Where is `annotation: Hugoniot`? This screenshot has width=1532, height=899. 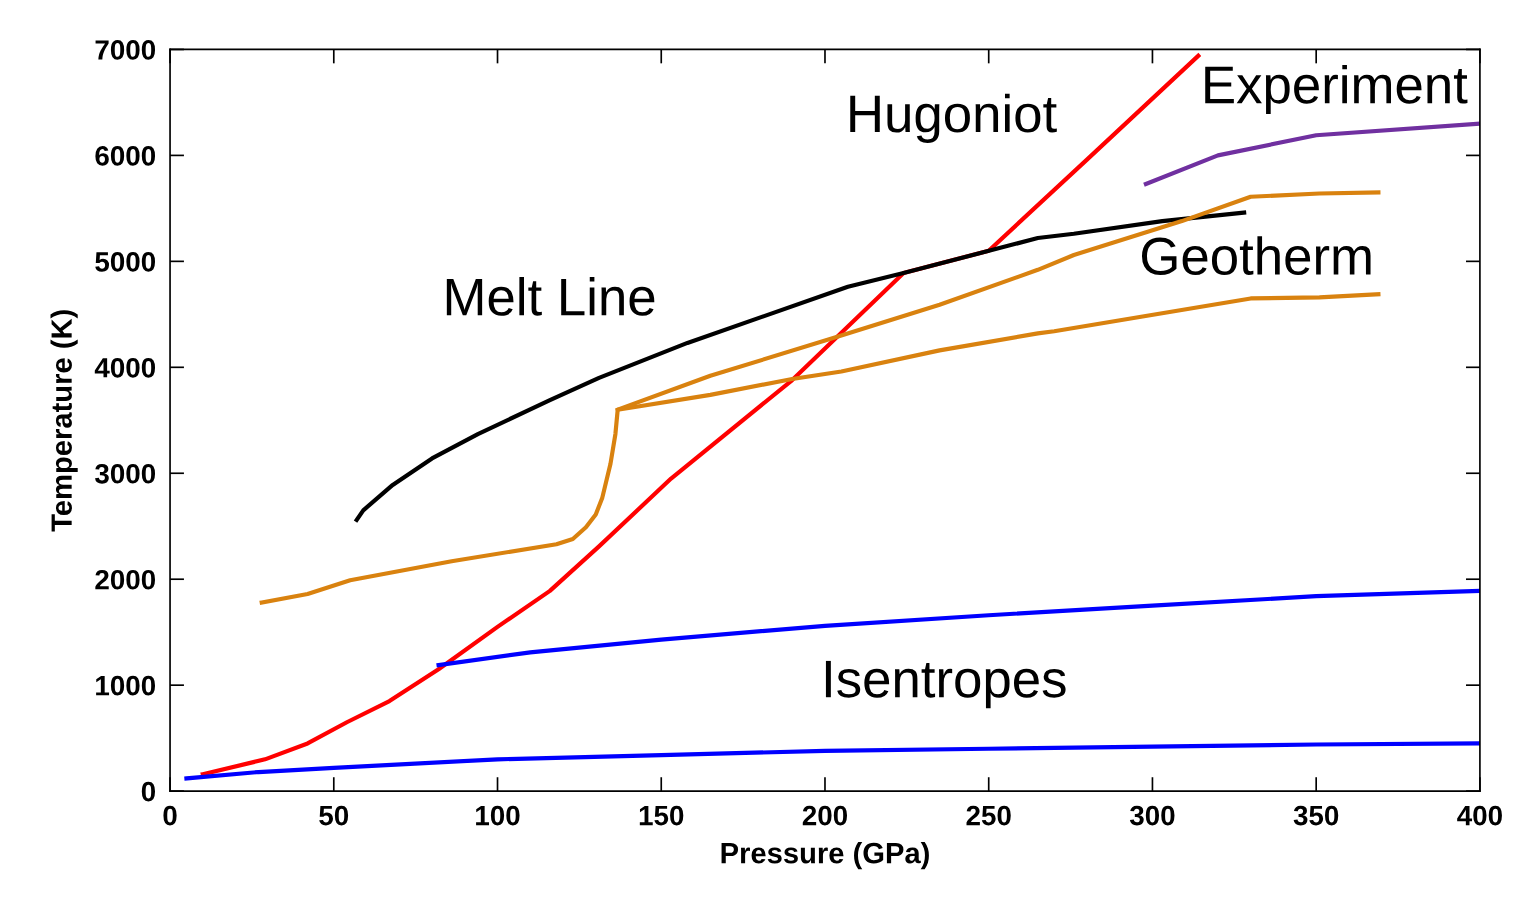 annotation: Hugoniot is located at coordinates (953, 118).